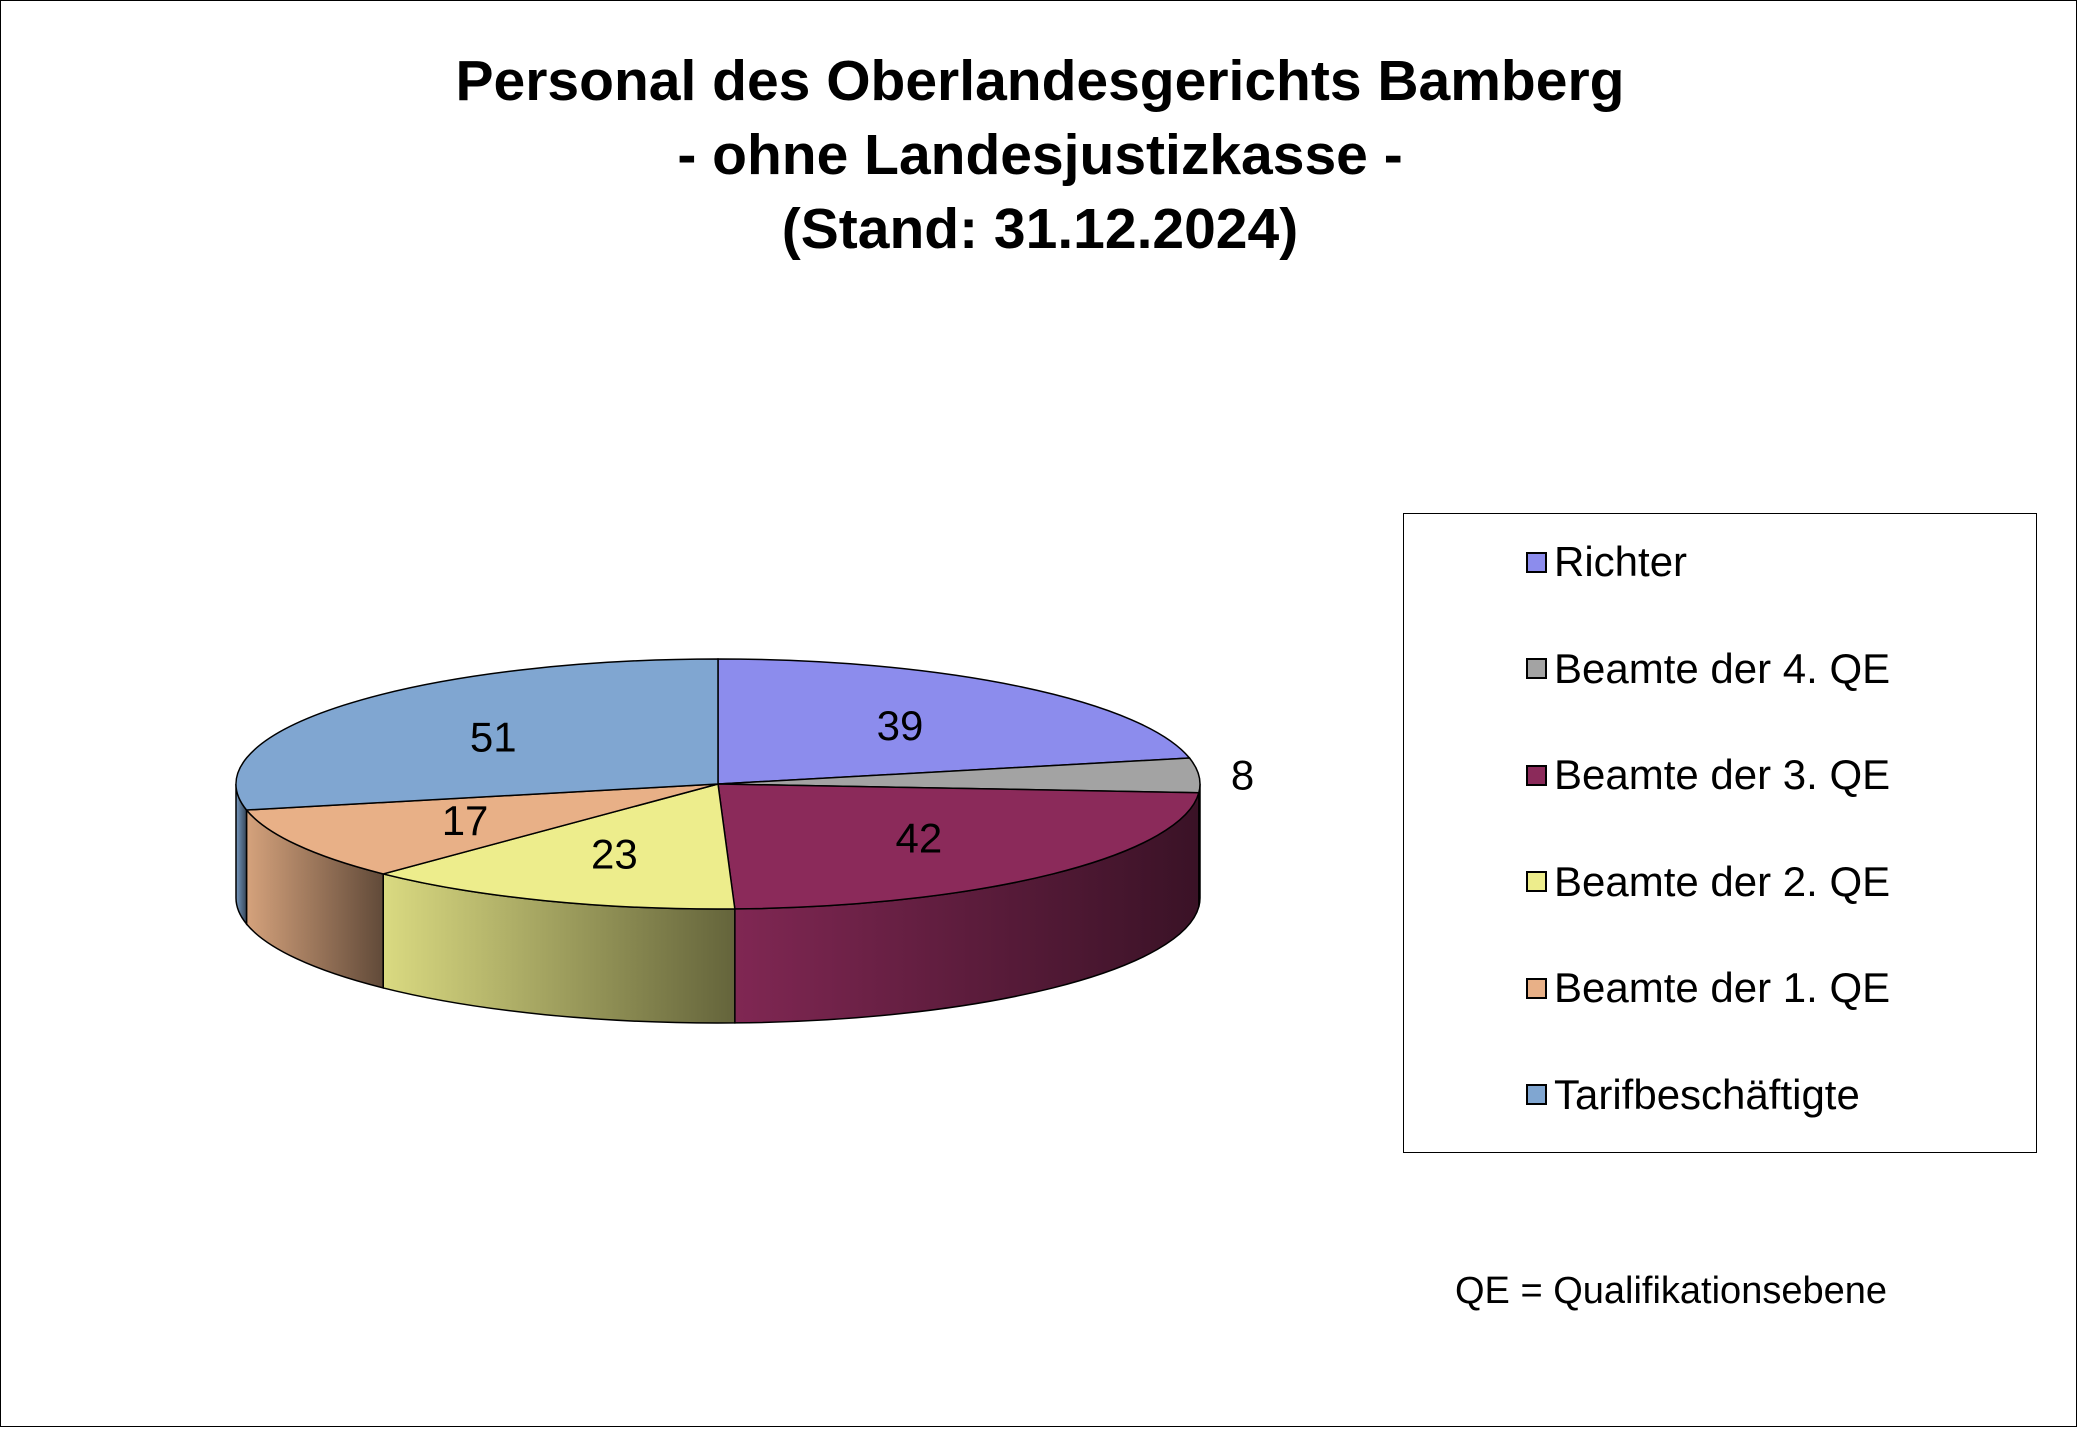 The image size is (2080, 1430). What do you see at coordinates (465, 820) in the screenshot?
I see `data-label-beamte-der-1-qe: 17` at bounding box center [465, 820].